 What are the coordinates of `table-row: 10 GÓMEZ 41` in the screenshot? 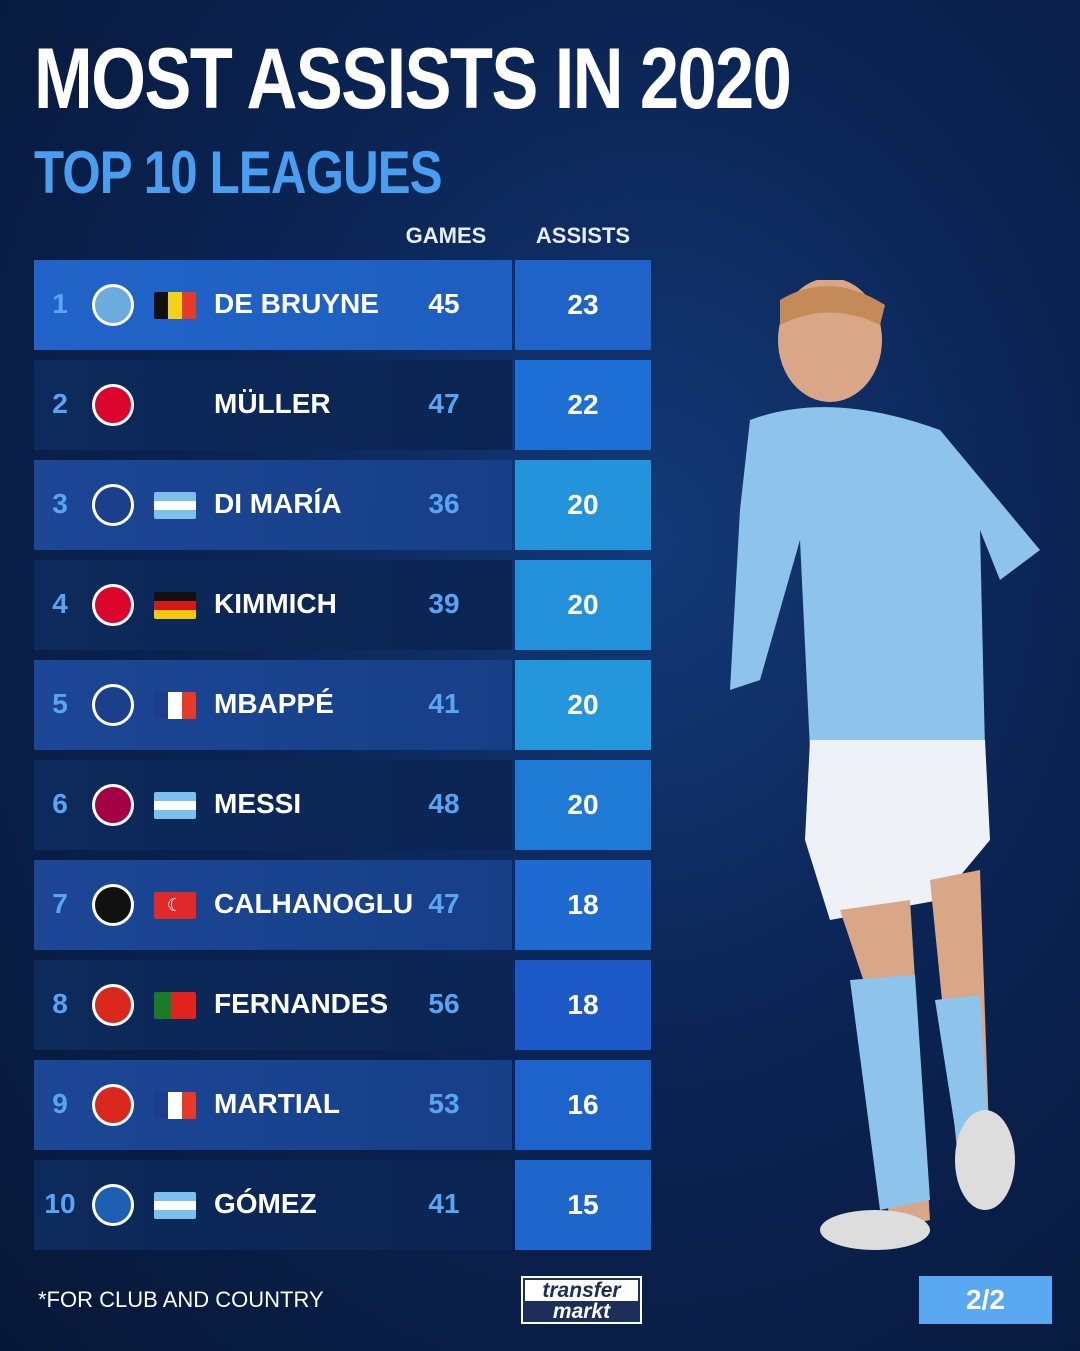 It's located at (273, 1205).